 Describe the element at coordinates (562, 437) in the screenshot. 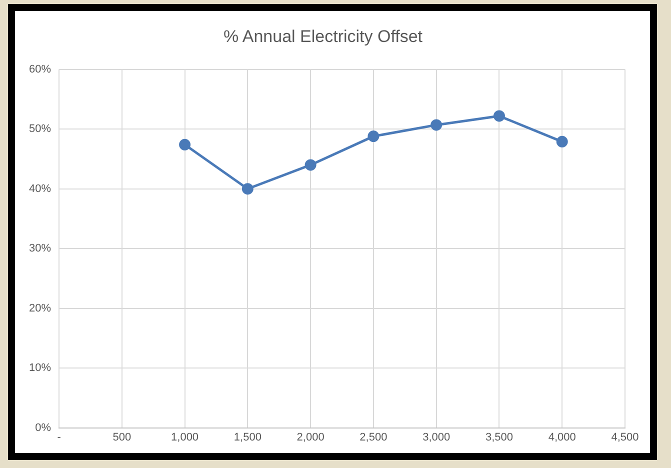

I see `x-tick-label: 4,000` at that location.